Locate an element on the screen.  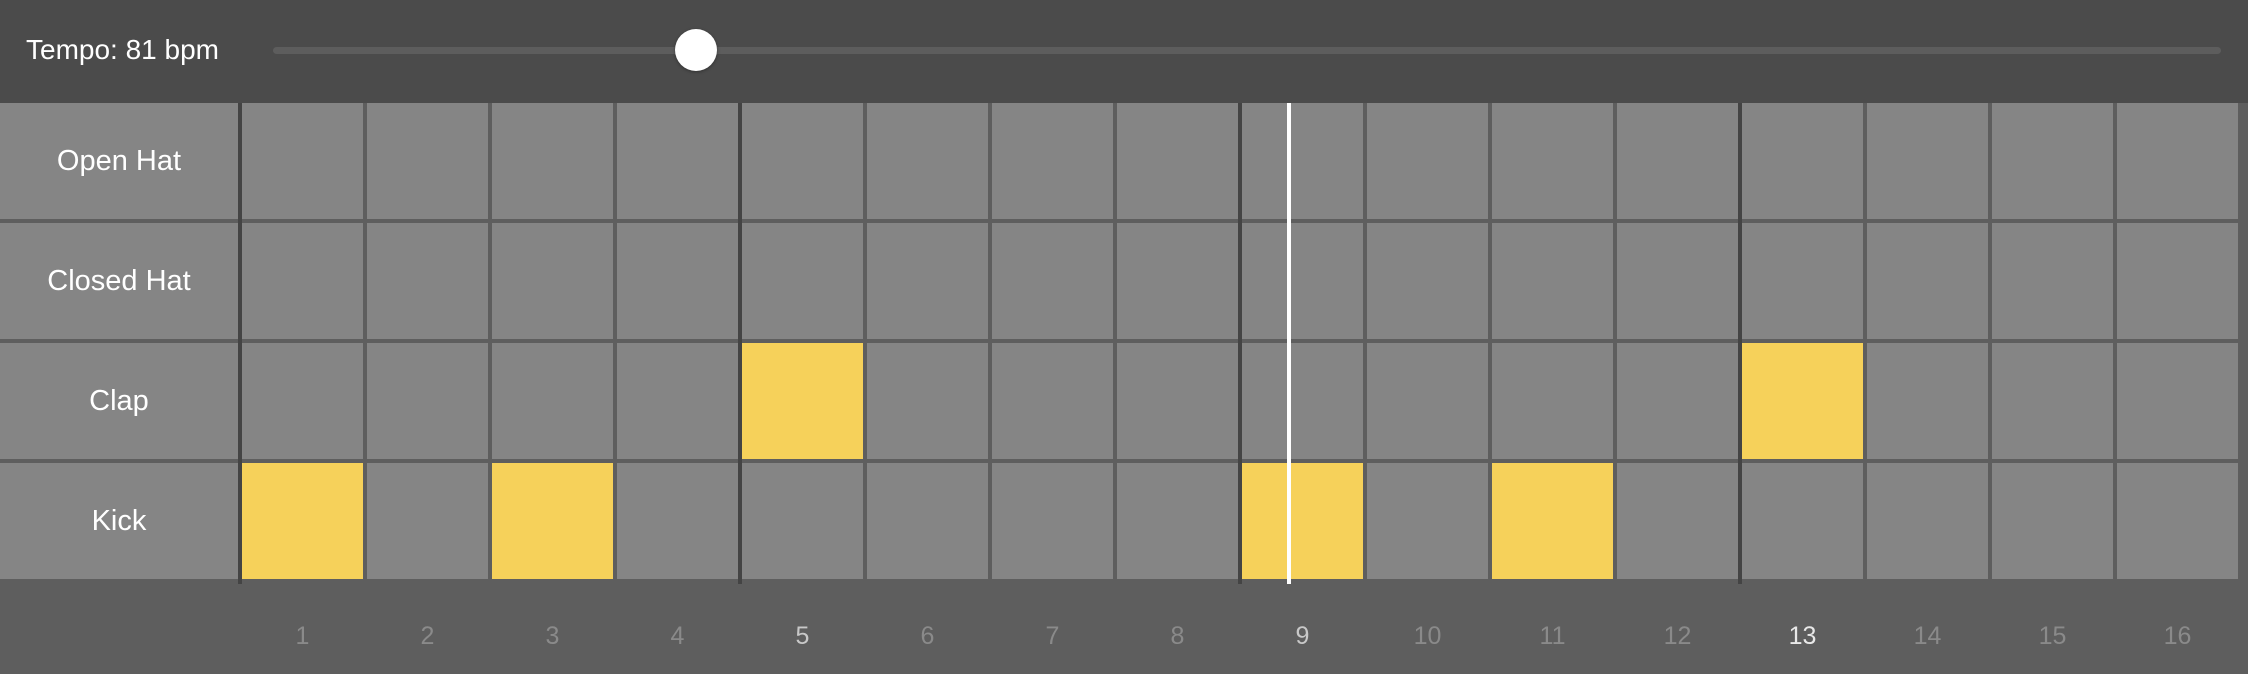
step-number: 11 is located at coordinates (1552, 636).